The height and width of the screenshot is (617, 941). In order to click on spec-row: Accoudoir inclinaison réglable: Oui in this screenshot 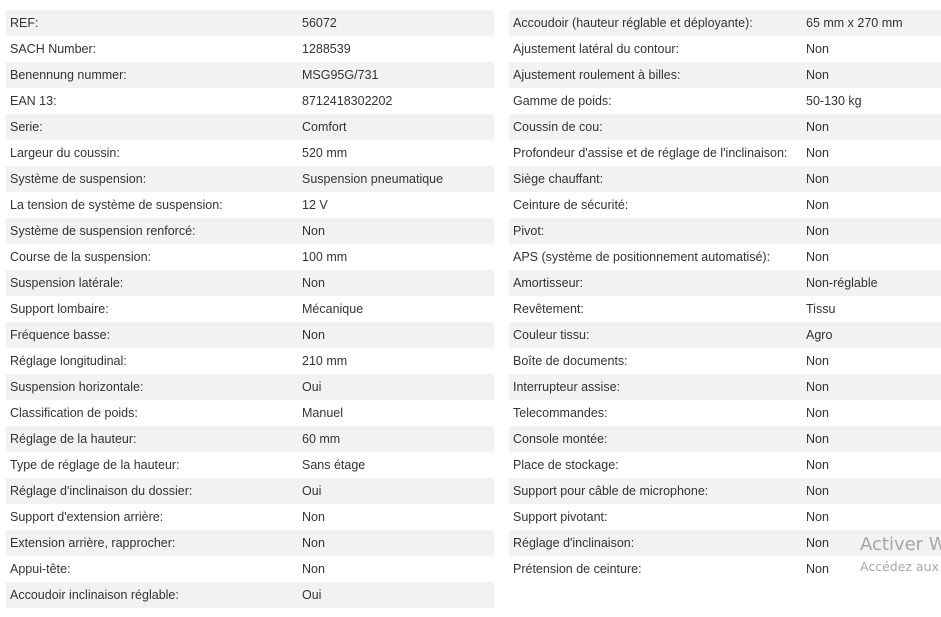, I will do `click(250, 595)`.